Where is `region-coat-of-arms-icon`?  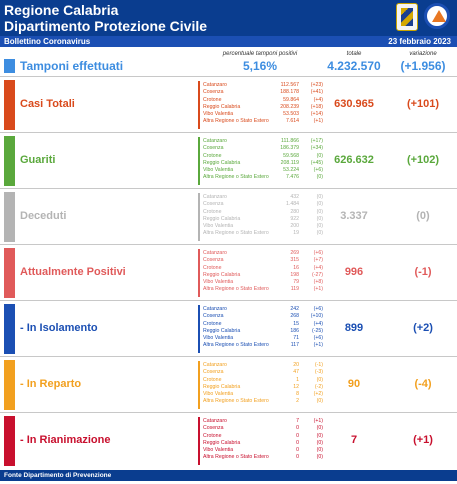 region-coat-of-arms-icon is located at coordinates (407, 17).